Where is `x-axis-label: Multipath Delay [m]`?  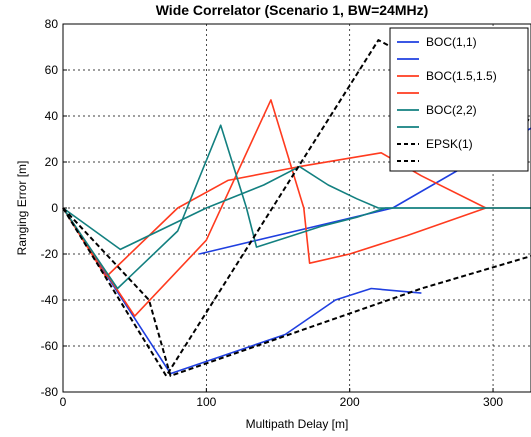 x-axis-label: Multipath Delay [m] is located at coordinates (297, 424).